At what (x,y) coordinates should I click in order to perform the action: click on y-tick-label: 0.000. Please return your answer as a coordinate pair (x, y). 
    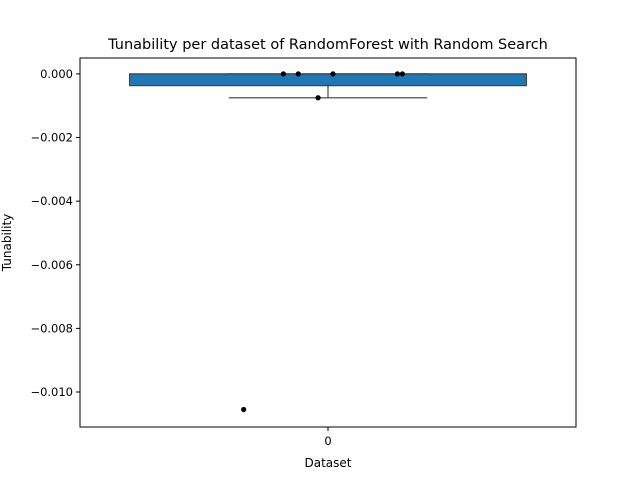
    Looking at the image, I should click on (56, 74).